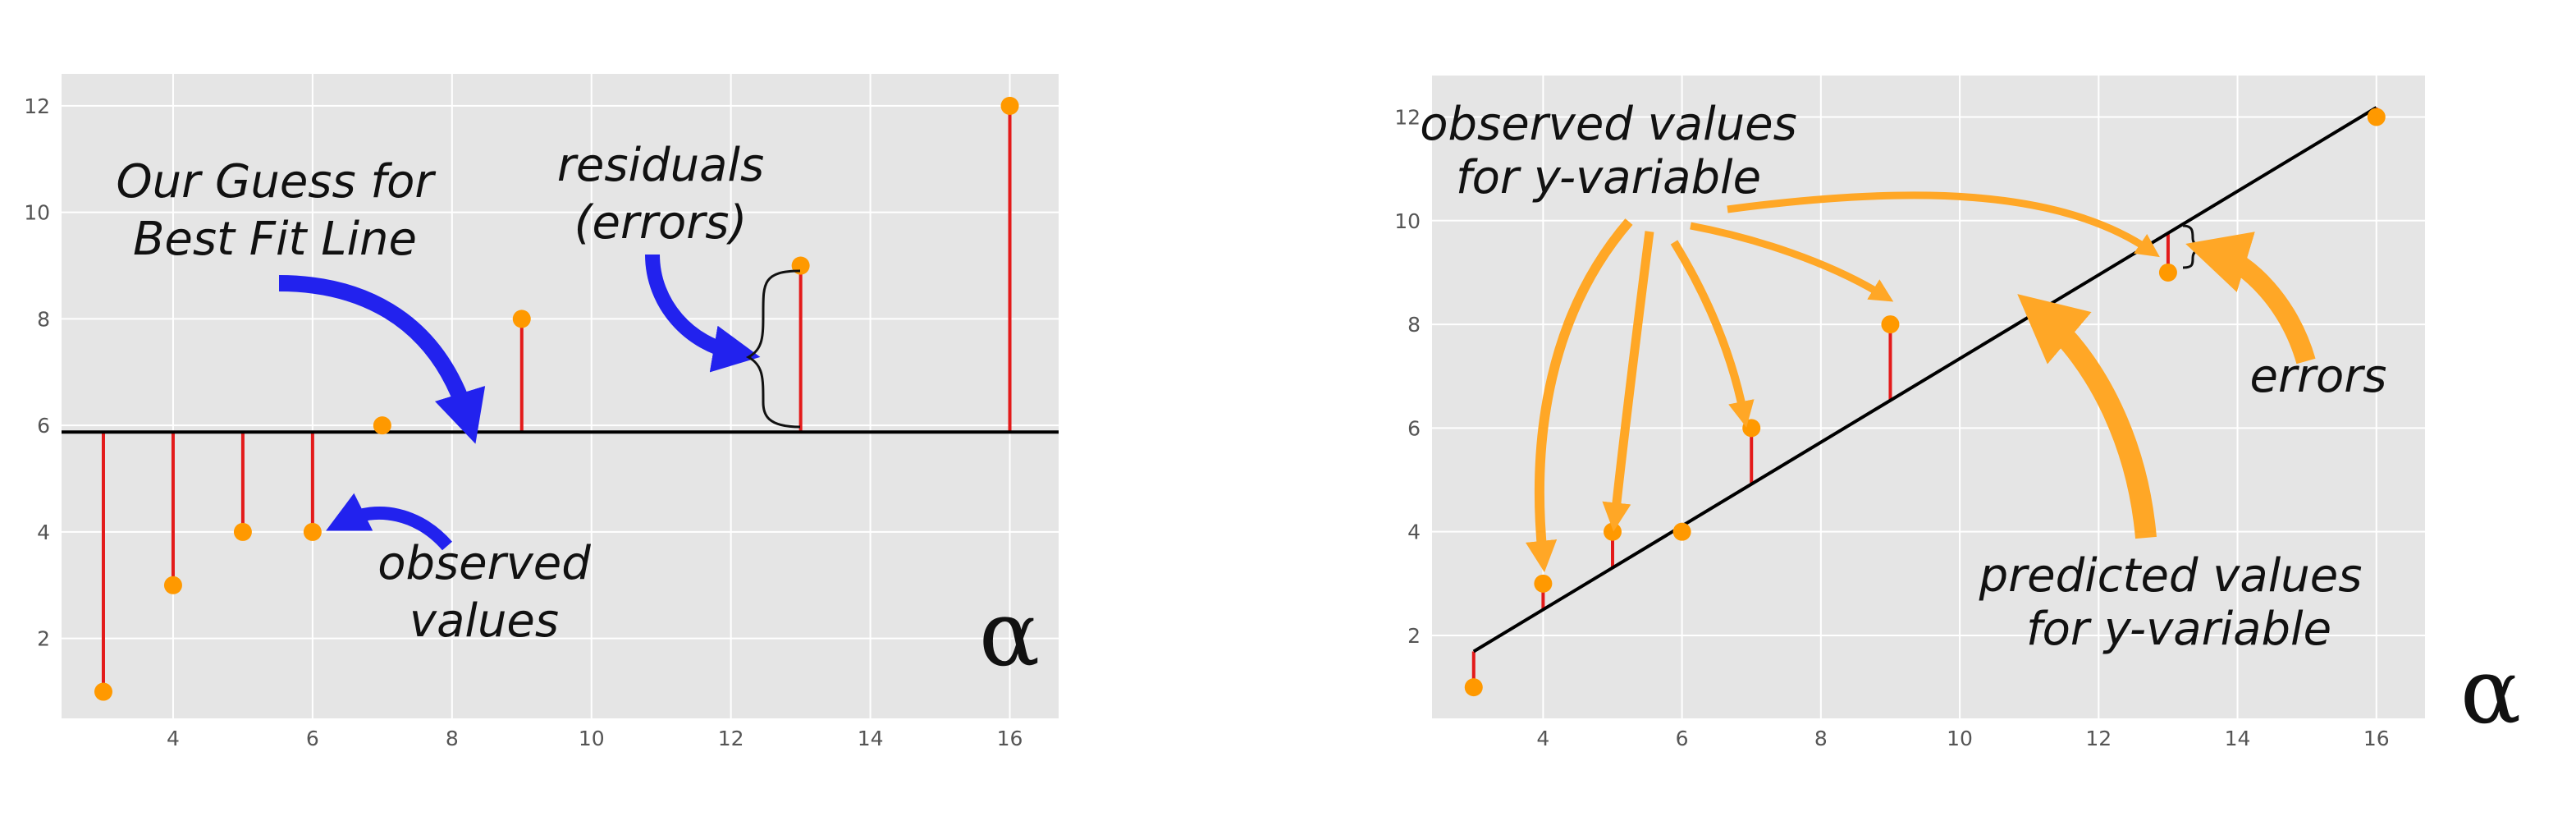 The height and width of the screenshot is (821, 2576). I want to click on right-predicted-label-2: for y-variable, so click(2178, 629).